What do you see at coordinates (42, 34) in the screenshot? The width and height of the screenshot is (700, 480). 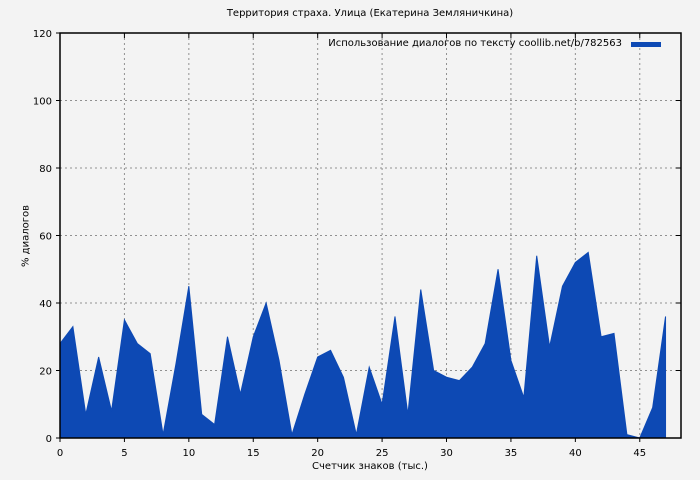 I see `y-tick-label: 120` at bounding box center [42, 34].